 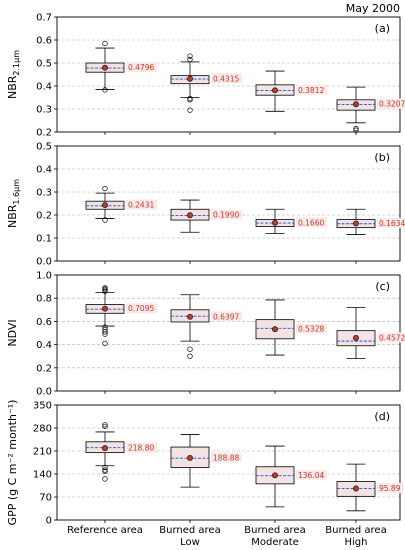 I want to click on y-tick-label: 210, so click(x=42, y=452).